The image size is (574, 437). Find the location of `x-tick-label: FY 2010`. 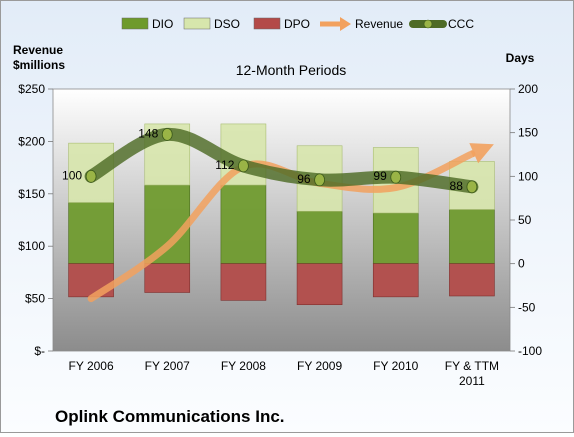

x-tick-label: FY 2010 is located at coordinates (395, 366).